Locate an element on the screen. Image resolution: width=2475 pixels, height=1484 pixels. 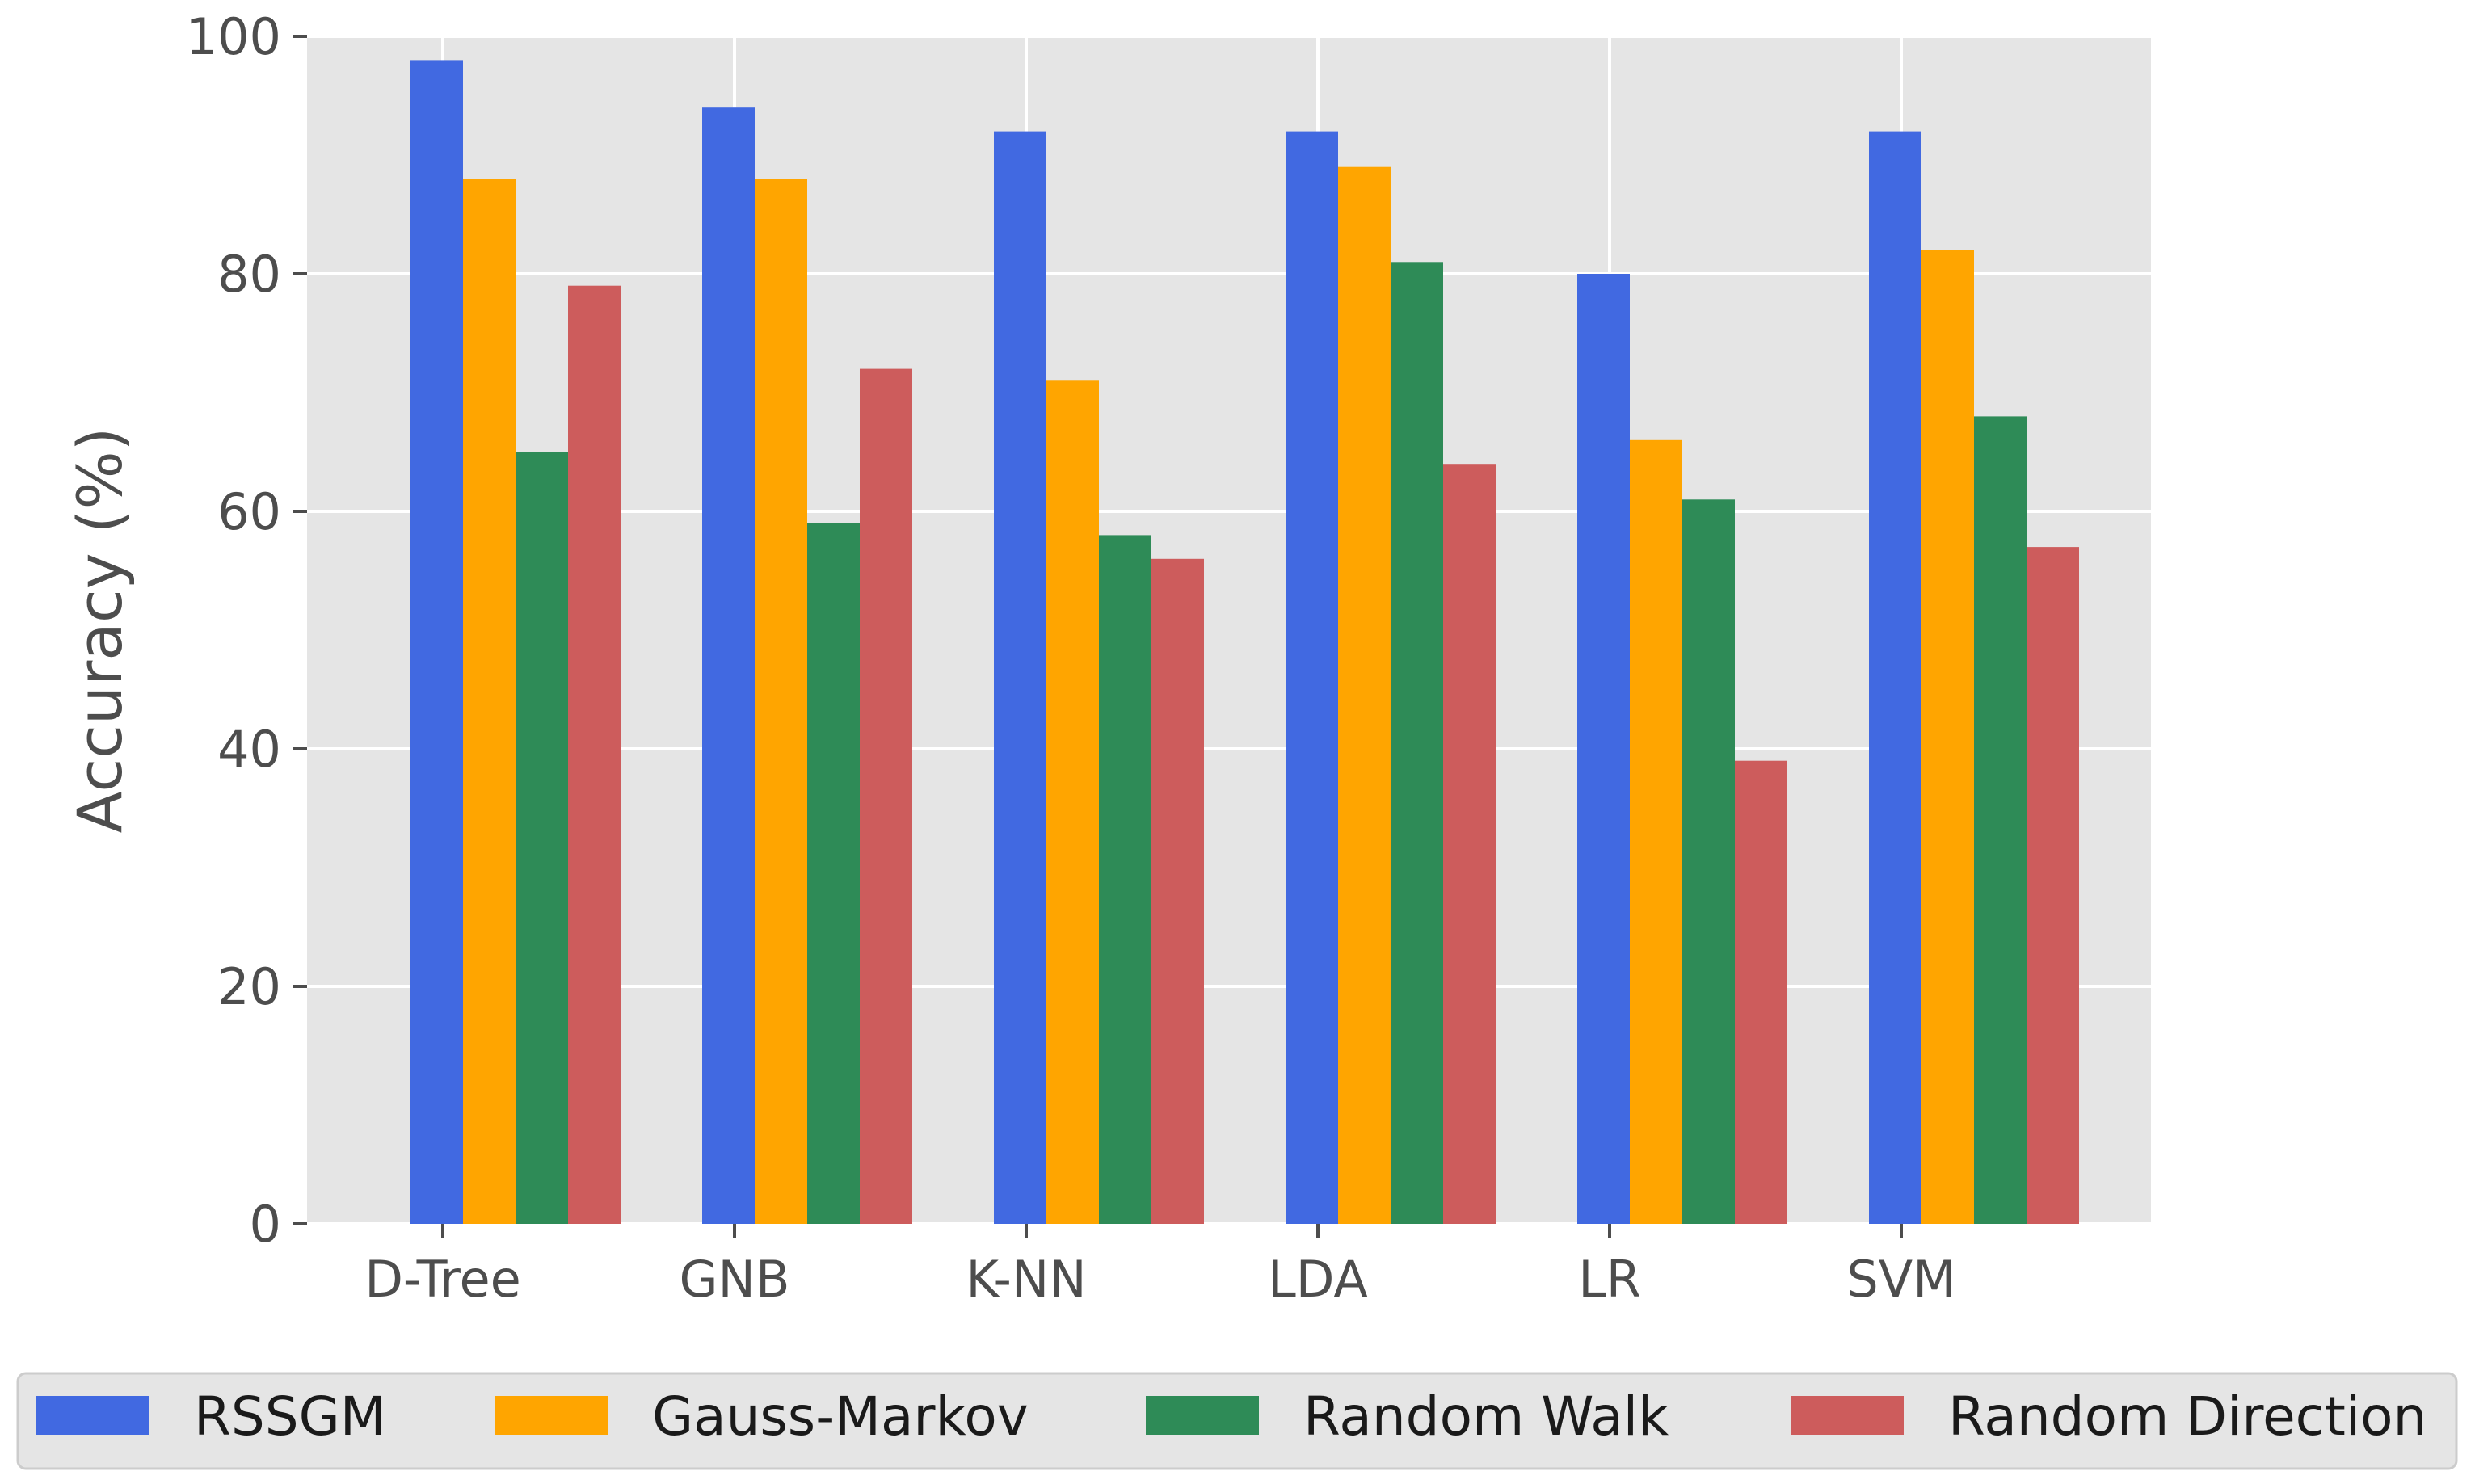
y-tick-label: 80 is located at coordinates (249, 274).